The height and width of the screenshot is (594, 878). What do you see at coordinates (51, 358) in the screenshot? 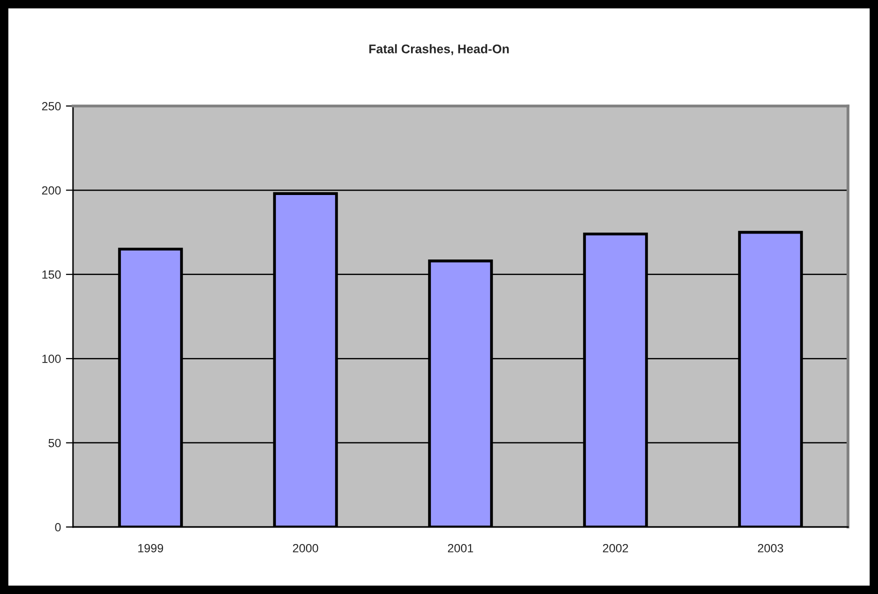
I see `y-tick-label: 100` at bounding box center [51, 358].